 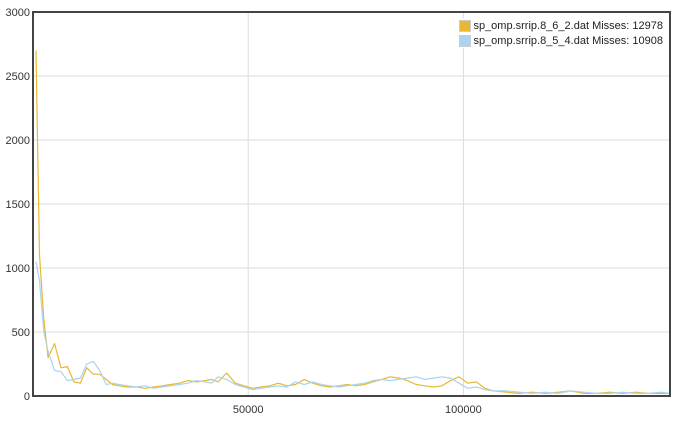 I want to click on legend-item: sp_omp.srrip.8_6_2.dat Misses: 12978, so click(x=561, y=25).